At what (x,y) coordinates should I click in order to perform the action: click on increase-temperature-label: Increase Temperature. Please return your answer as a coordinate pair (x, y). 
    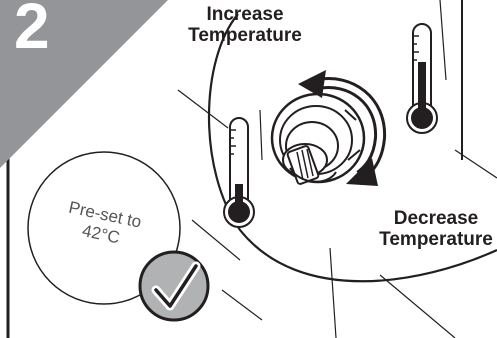
    Looking at the image, I should click on (245, 25).